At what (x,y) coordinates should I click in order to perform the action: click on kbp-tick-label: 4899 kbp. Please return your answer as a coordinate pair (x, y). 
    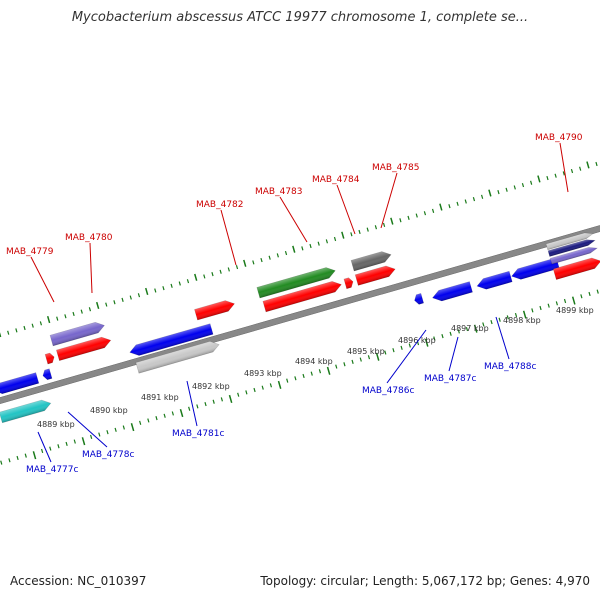
    Looking at the image, I should click on (575, 310).